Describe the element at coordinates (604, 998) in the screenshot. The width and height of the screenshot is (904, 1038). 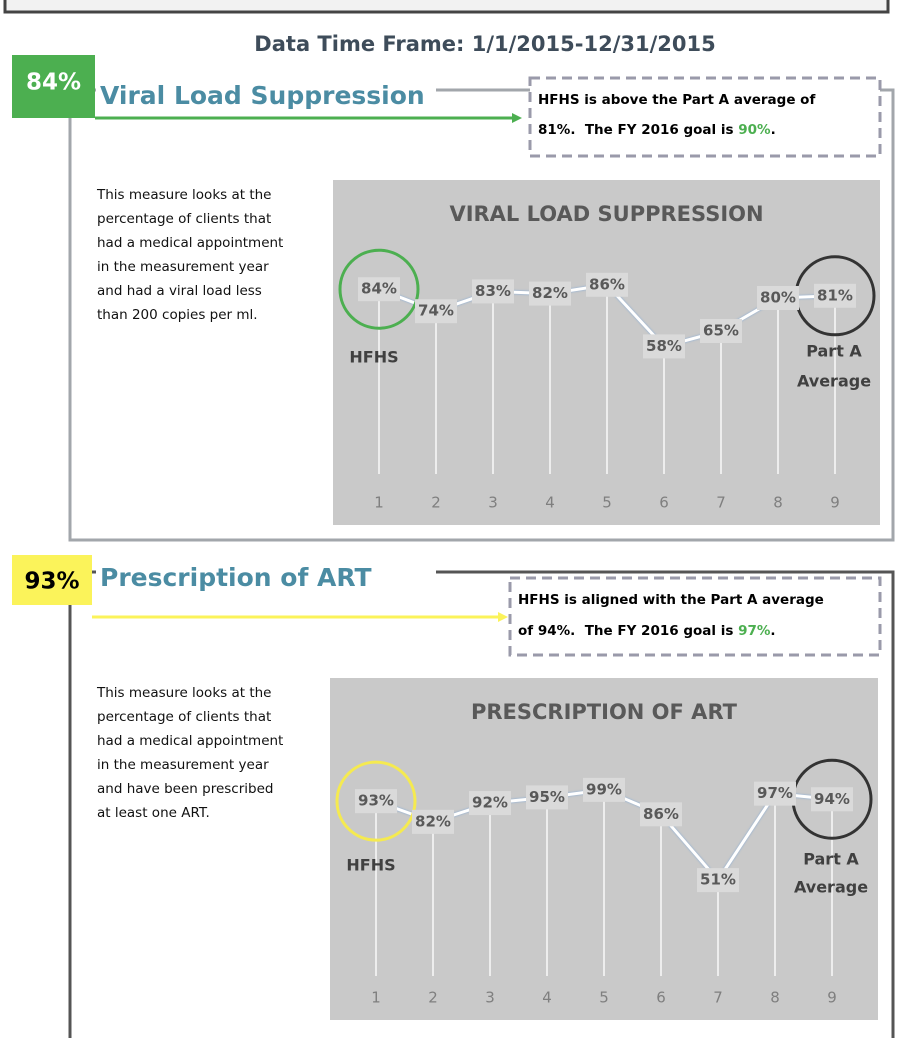
I see `x-tick-label: 5` at that location.